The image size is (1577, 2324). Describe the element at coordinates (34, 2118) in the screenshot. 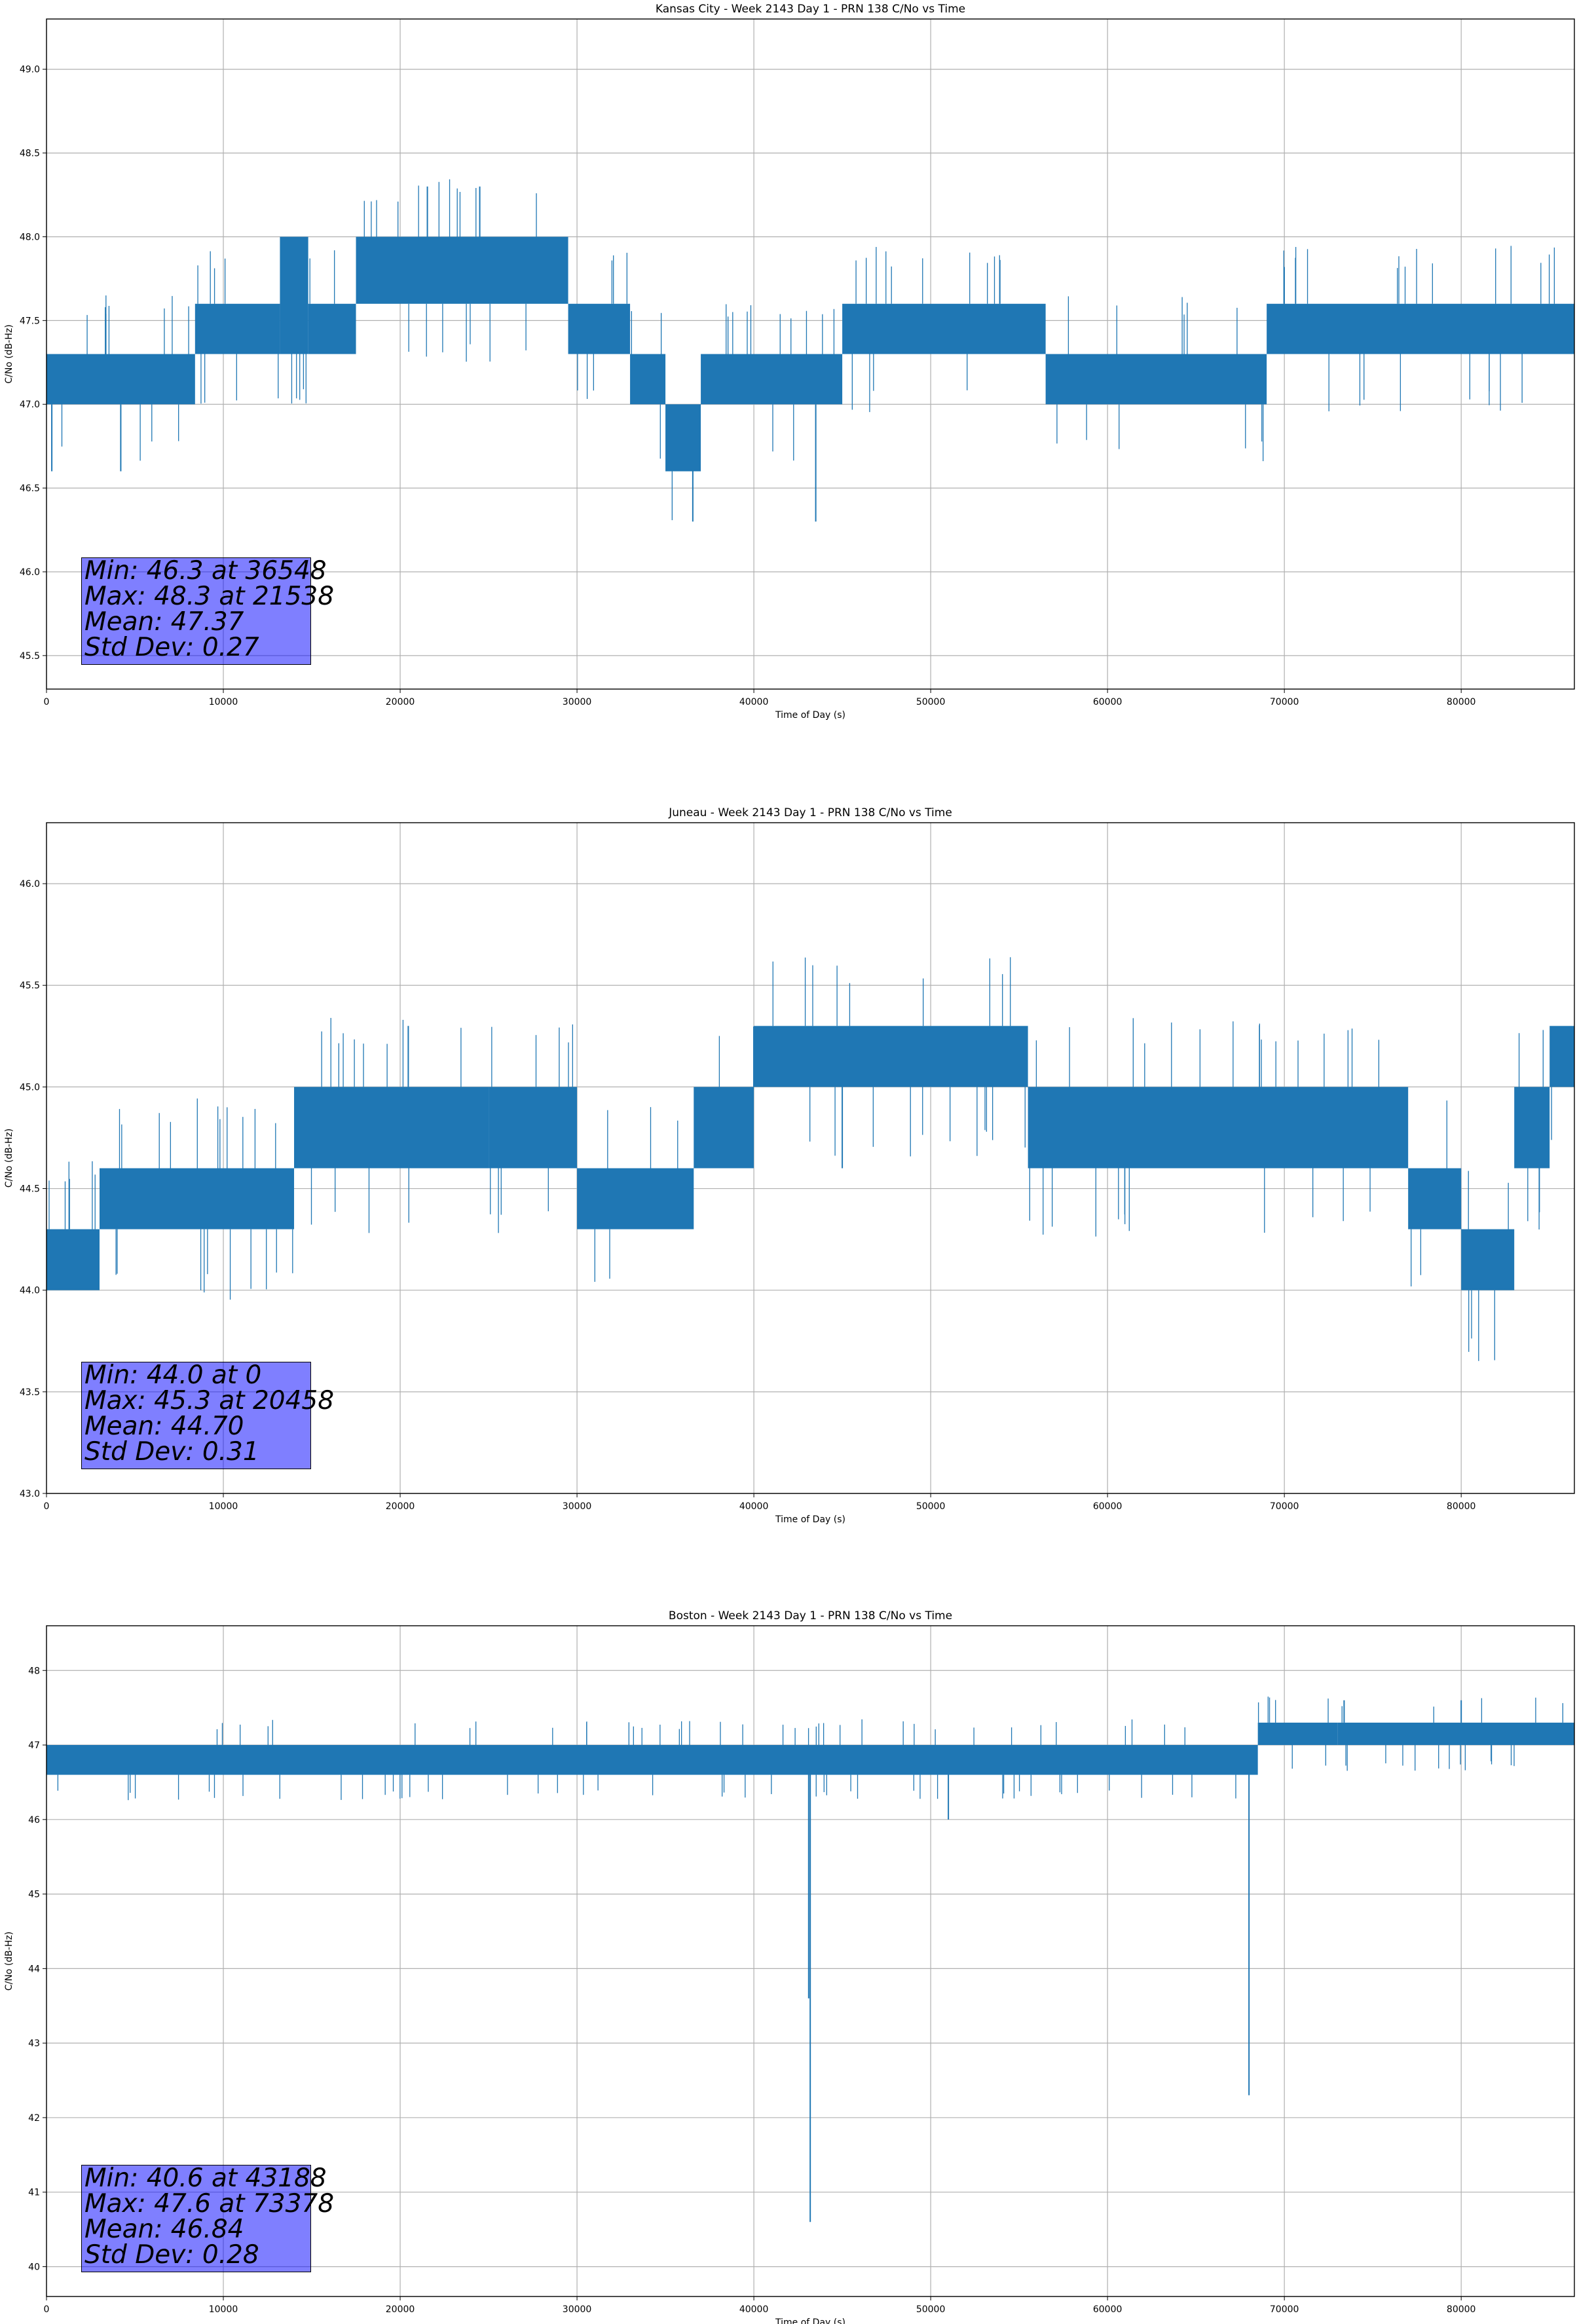

I see `y-tick-label: 42` at that location.